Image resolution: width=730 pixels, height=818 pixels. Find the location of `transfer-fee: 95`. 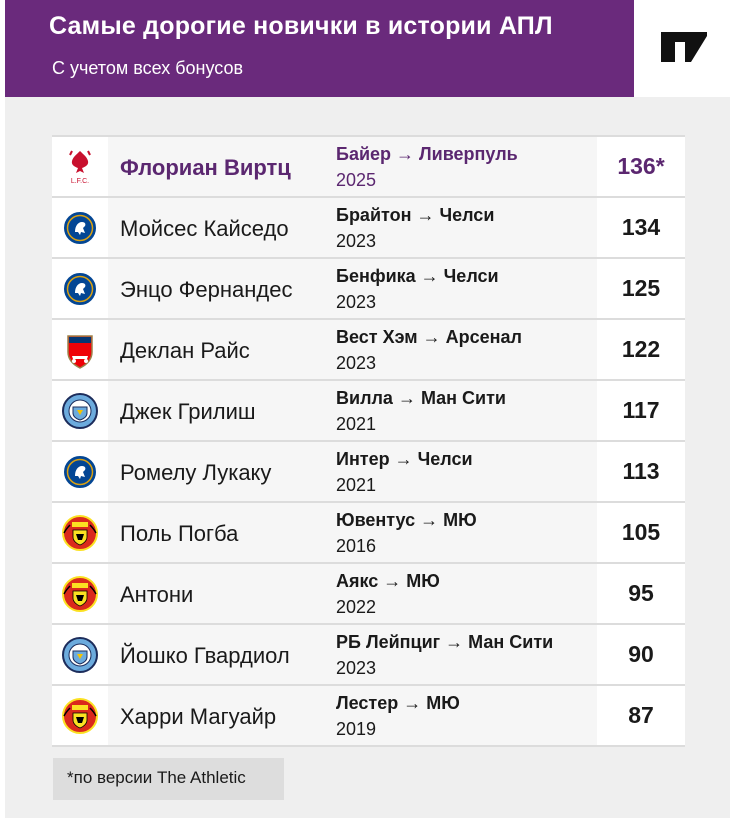

transfer-fee: 95 is located at coordinates (641, 593).